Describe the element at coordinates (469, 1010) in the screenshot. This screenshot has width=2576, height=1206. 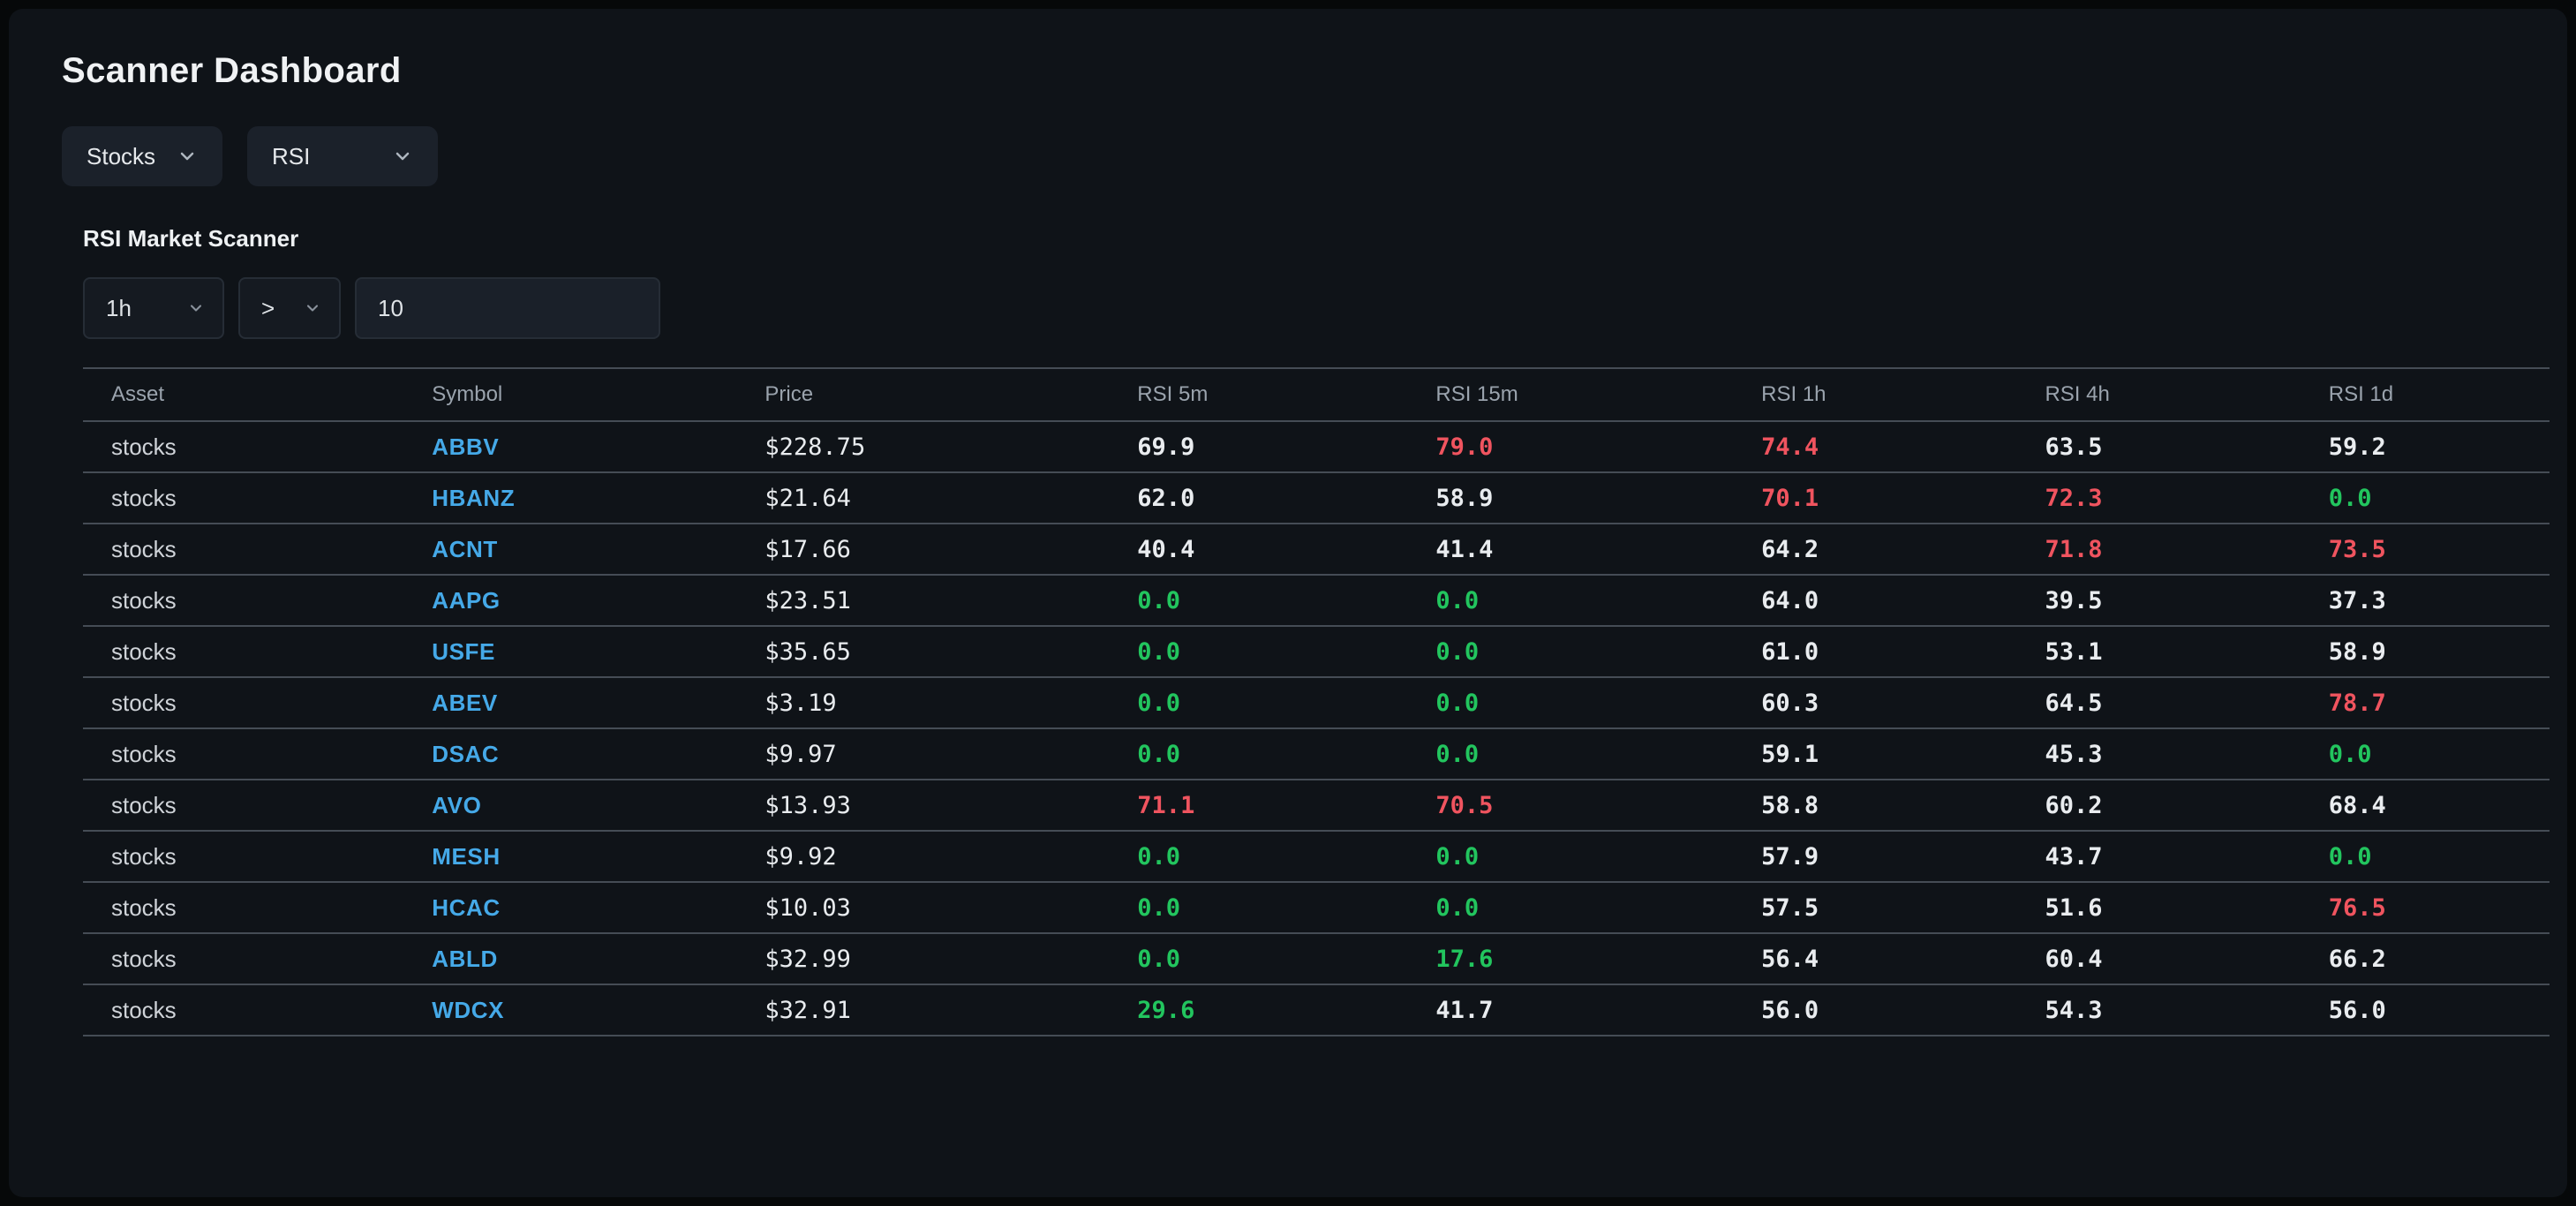
I see `symbol-link: WDCX` at that location.